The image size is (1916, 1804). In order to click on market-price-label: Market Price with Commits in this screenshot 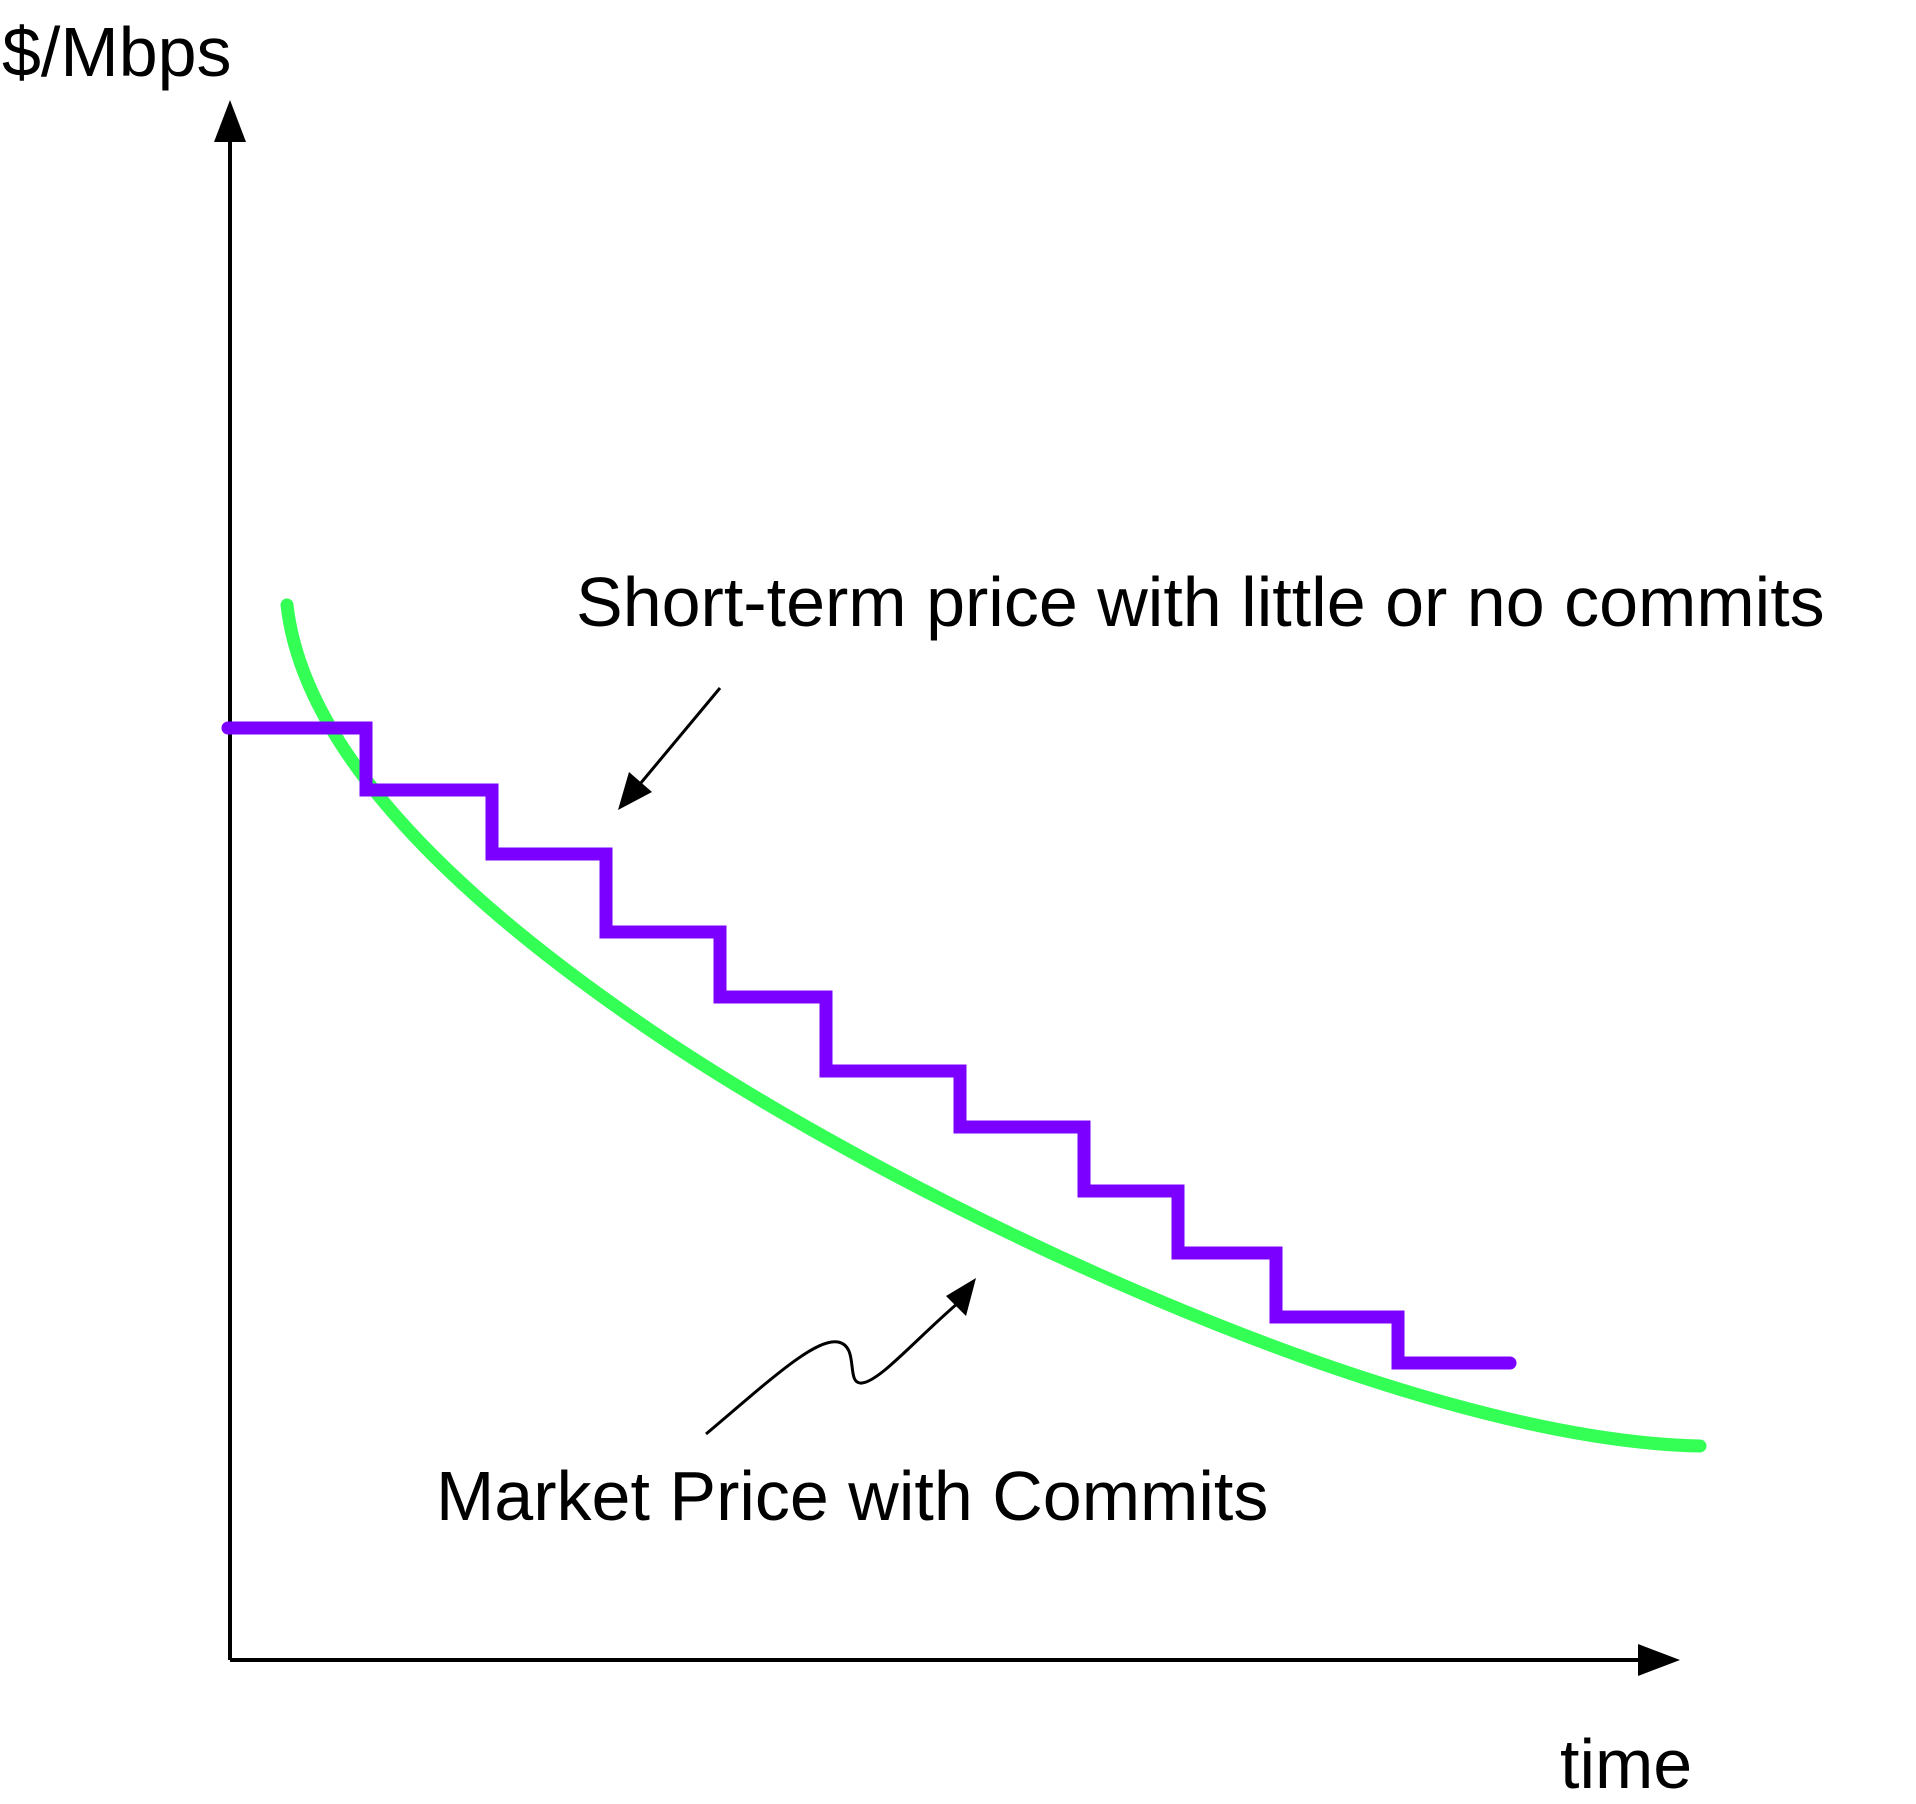, I will do `click(852, 1496)`.